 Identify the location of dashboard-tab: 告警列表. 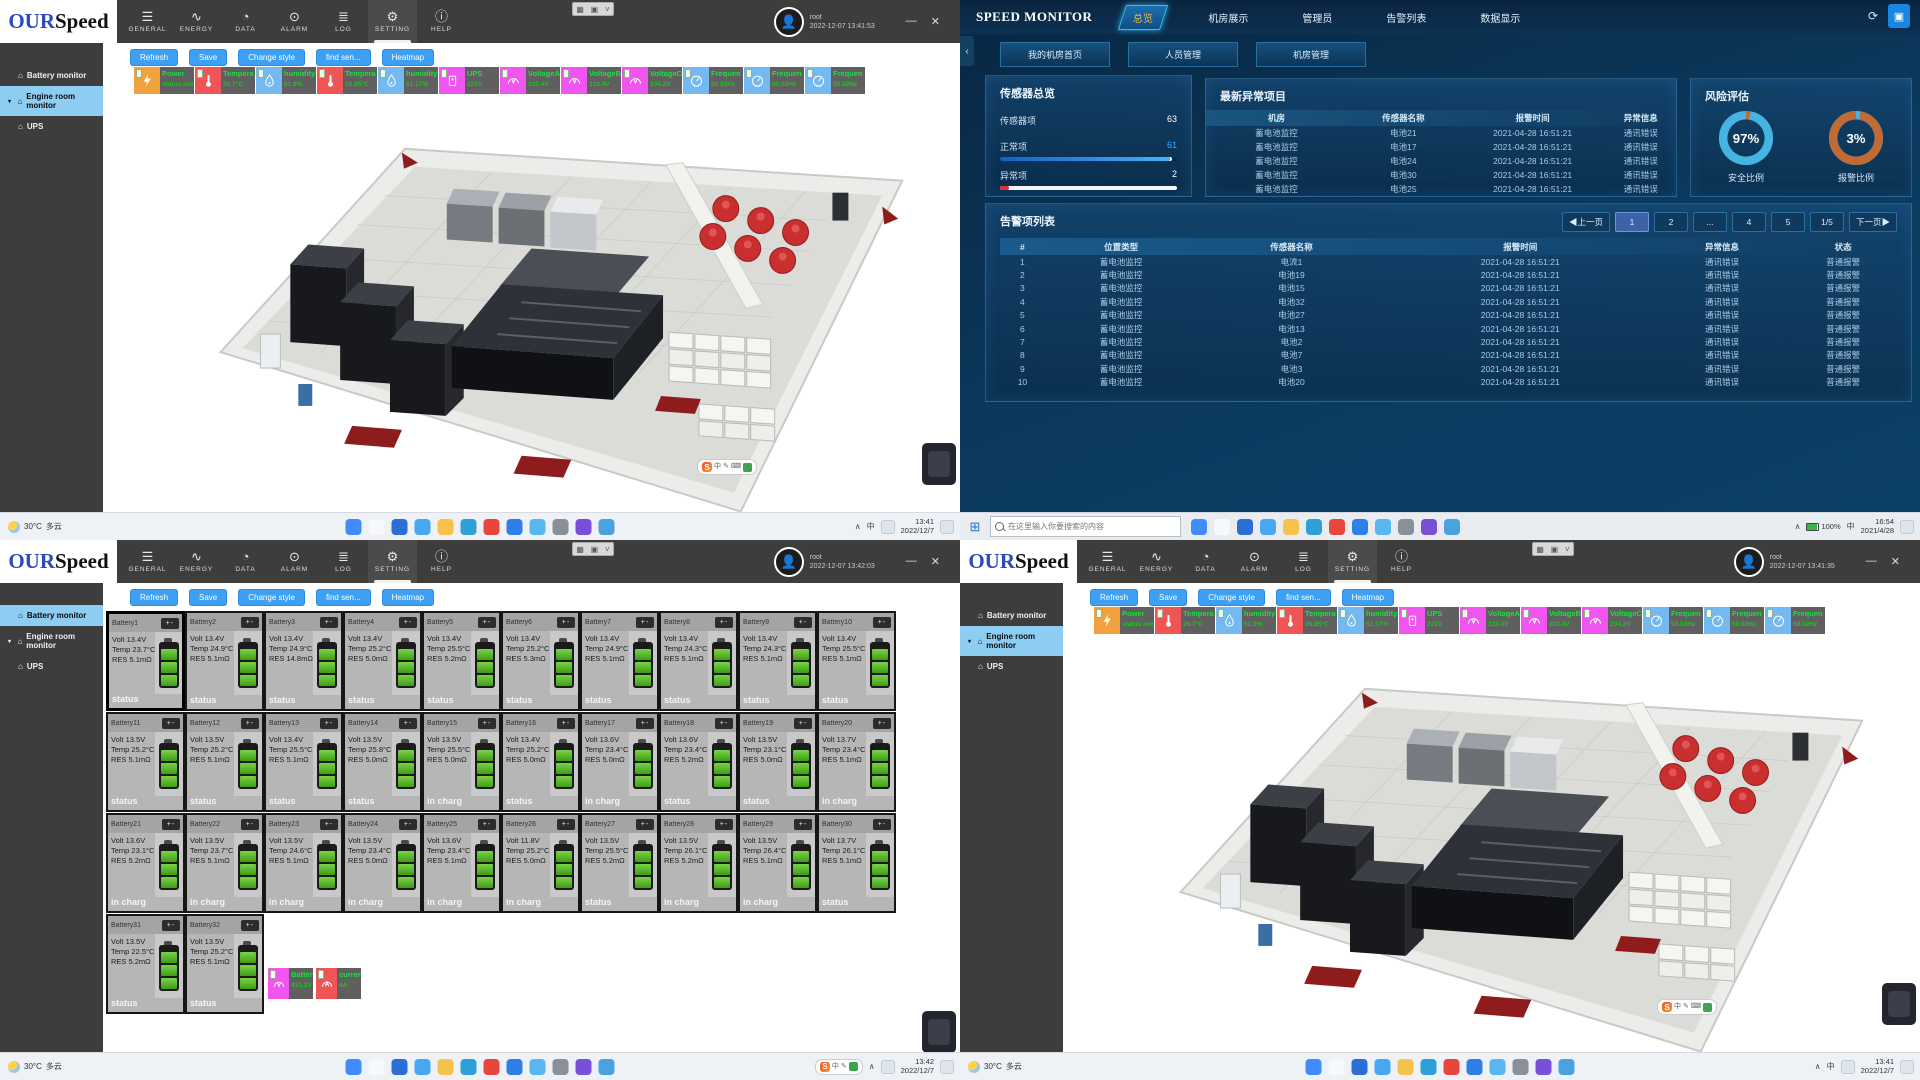
(1406, 19).